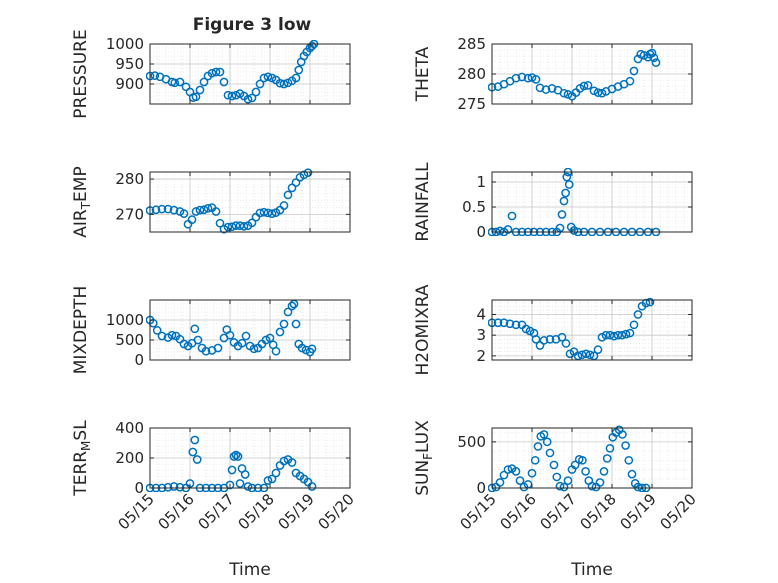 This screenshot has height=583, width=778. Describe the element at coordinates (129, 340) in the screenshot. I see `y-tick-label: 500` at that location.